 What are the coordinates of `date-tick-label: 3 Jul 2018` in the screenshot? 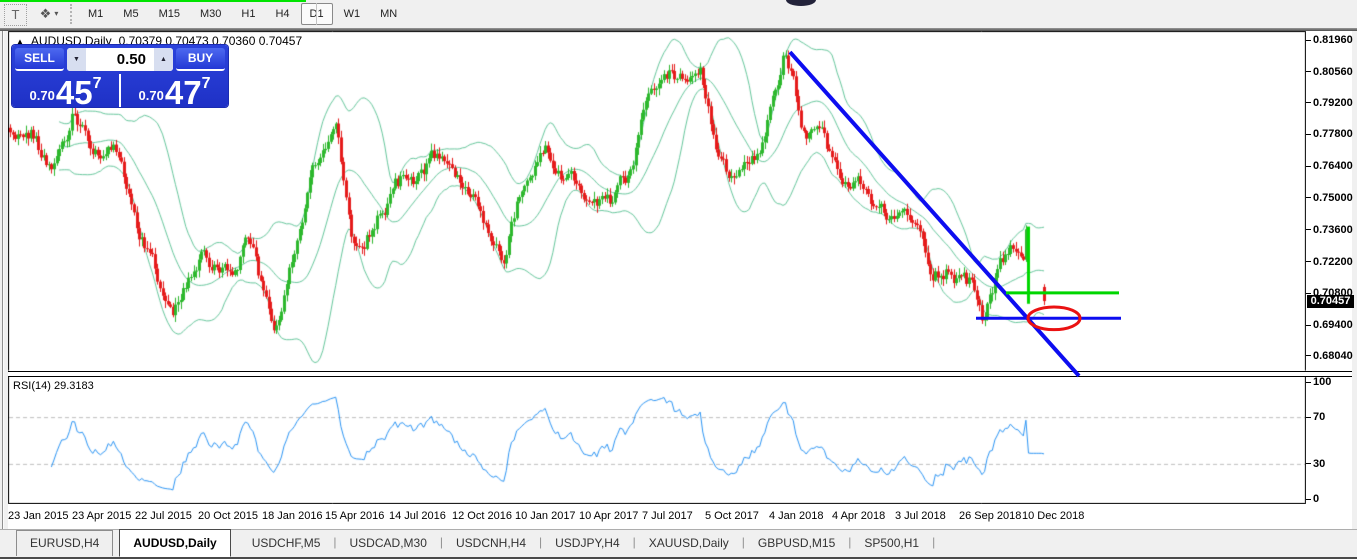 It's located at (920, 516).